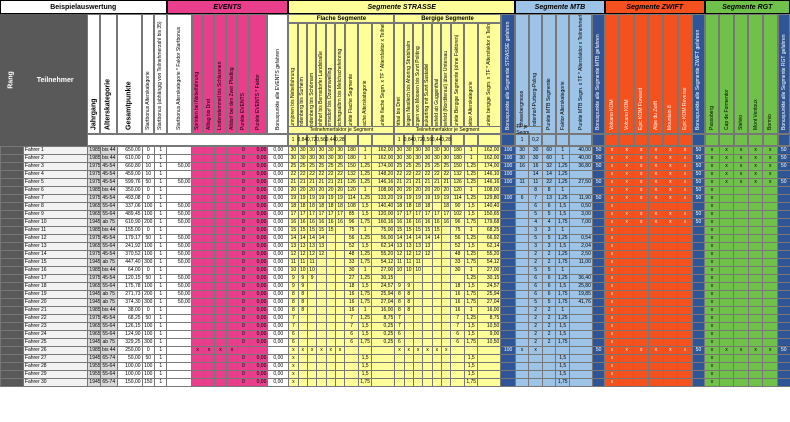 This screenshot has height=422, width=790. What do you see at coordinates (94, 214) in the screenshot?
I see `cell-jg: 1965` at bounding box center [94, 214].